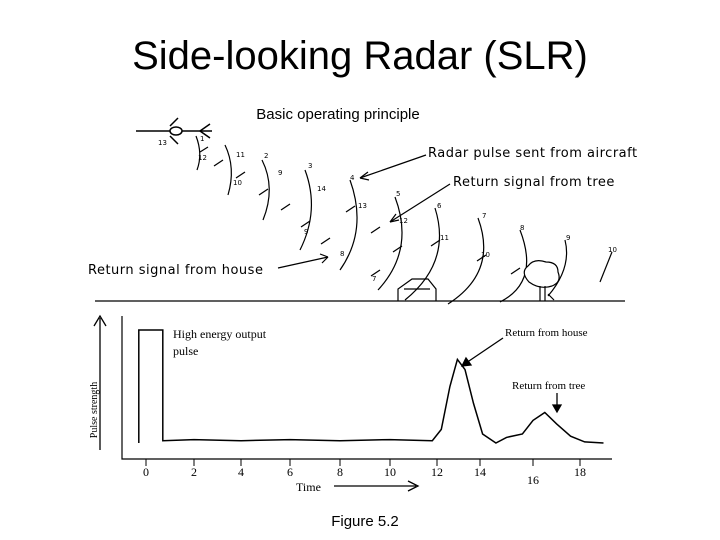  What do you see at coordinates (364, 211) in the screenshot?
I see `label-arrows` at bounding box center [364, 211].